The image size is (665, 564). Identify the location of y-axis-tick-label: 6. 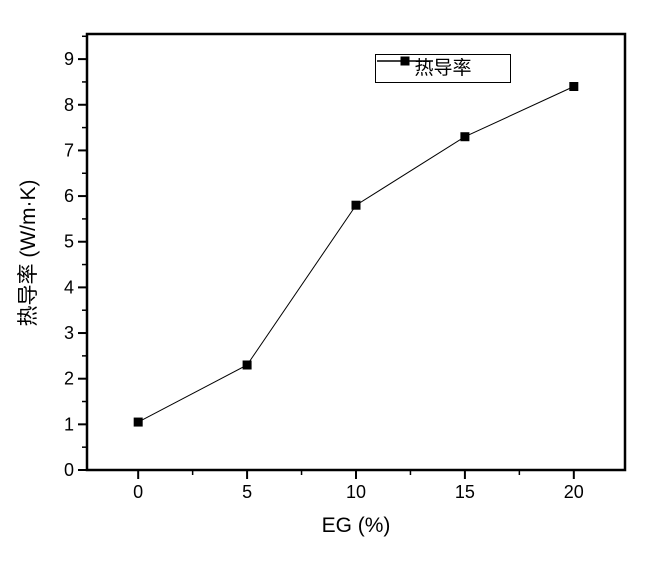
(69, 196).